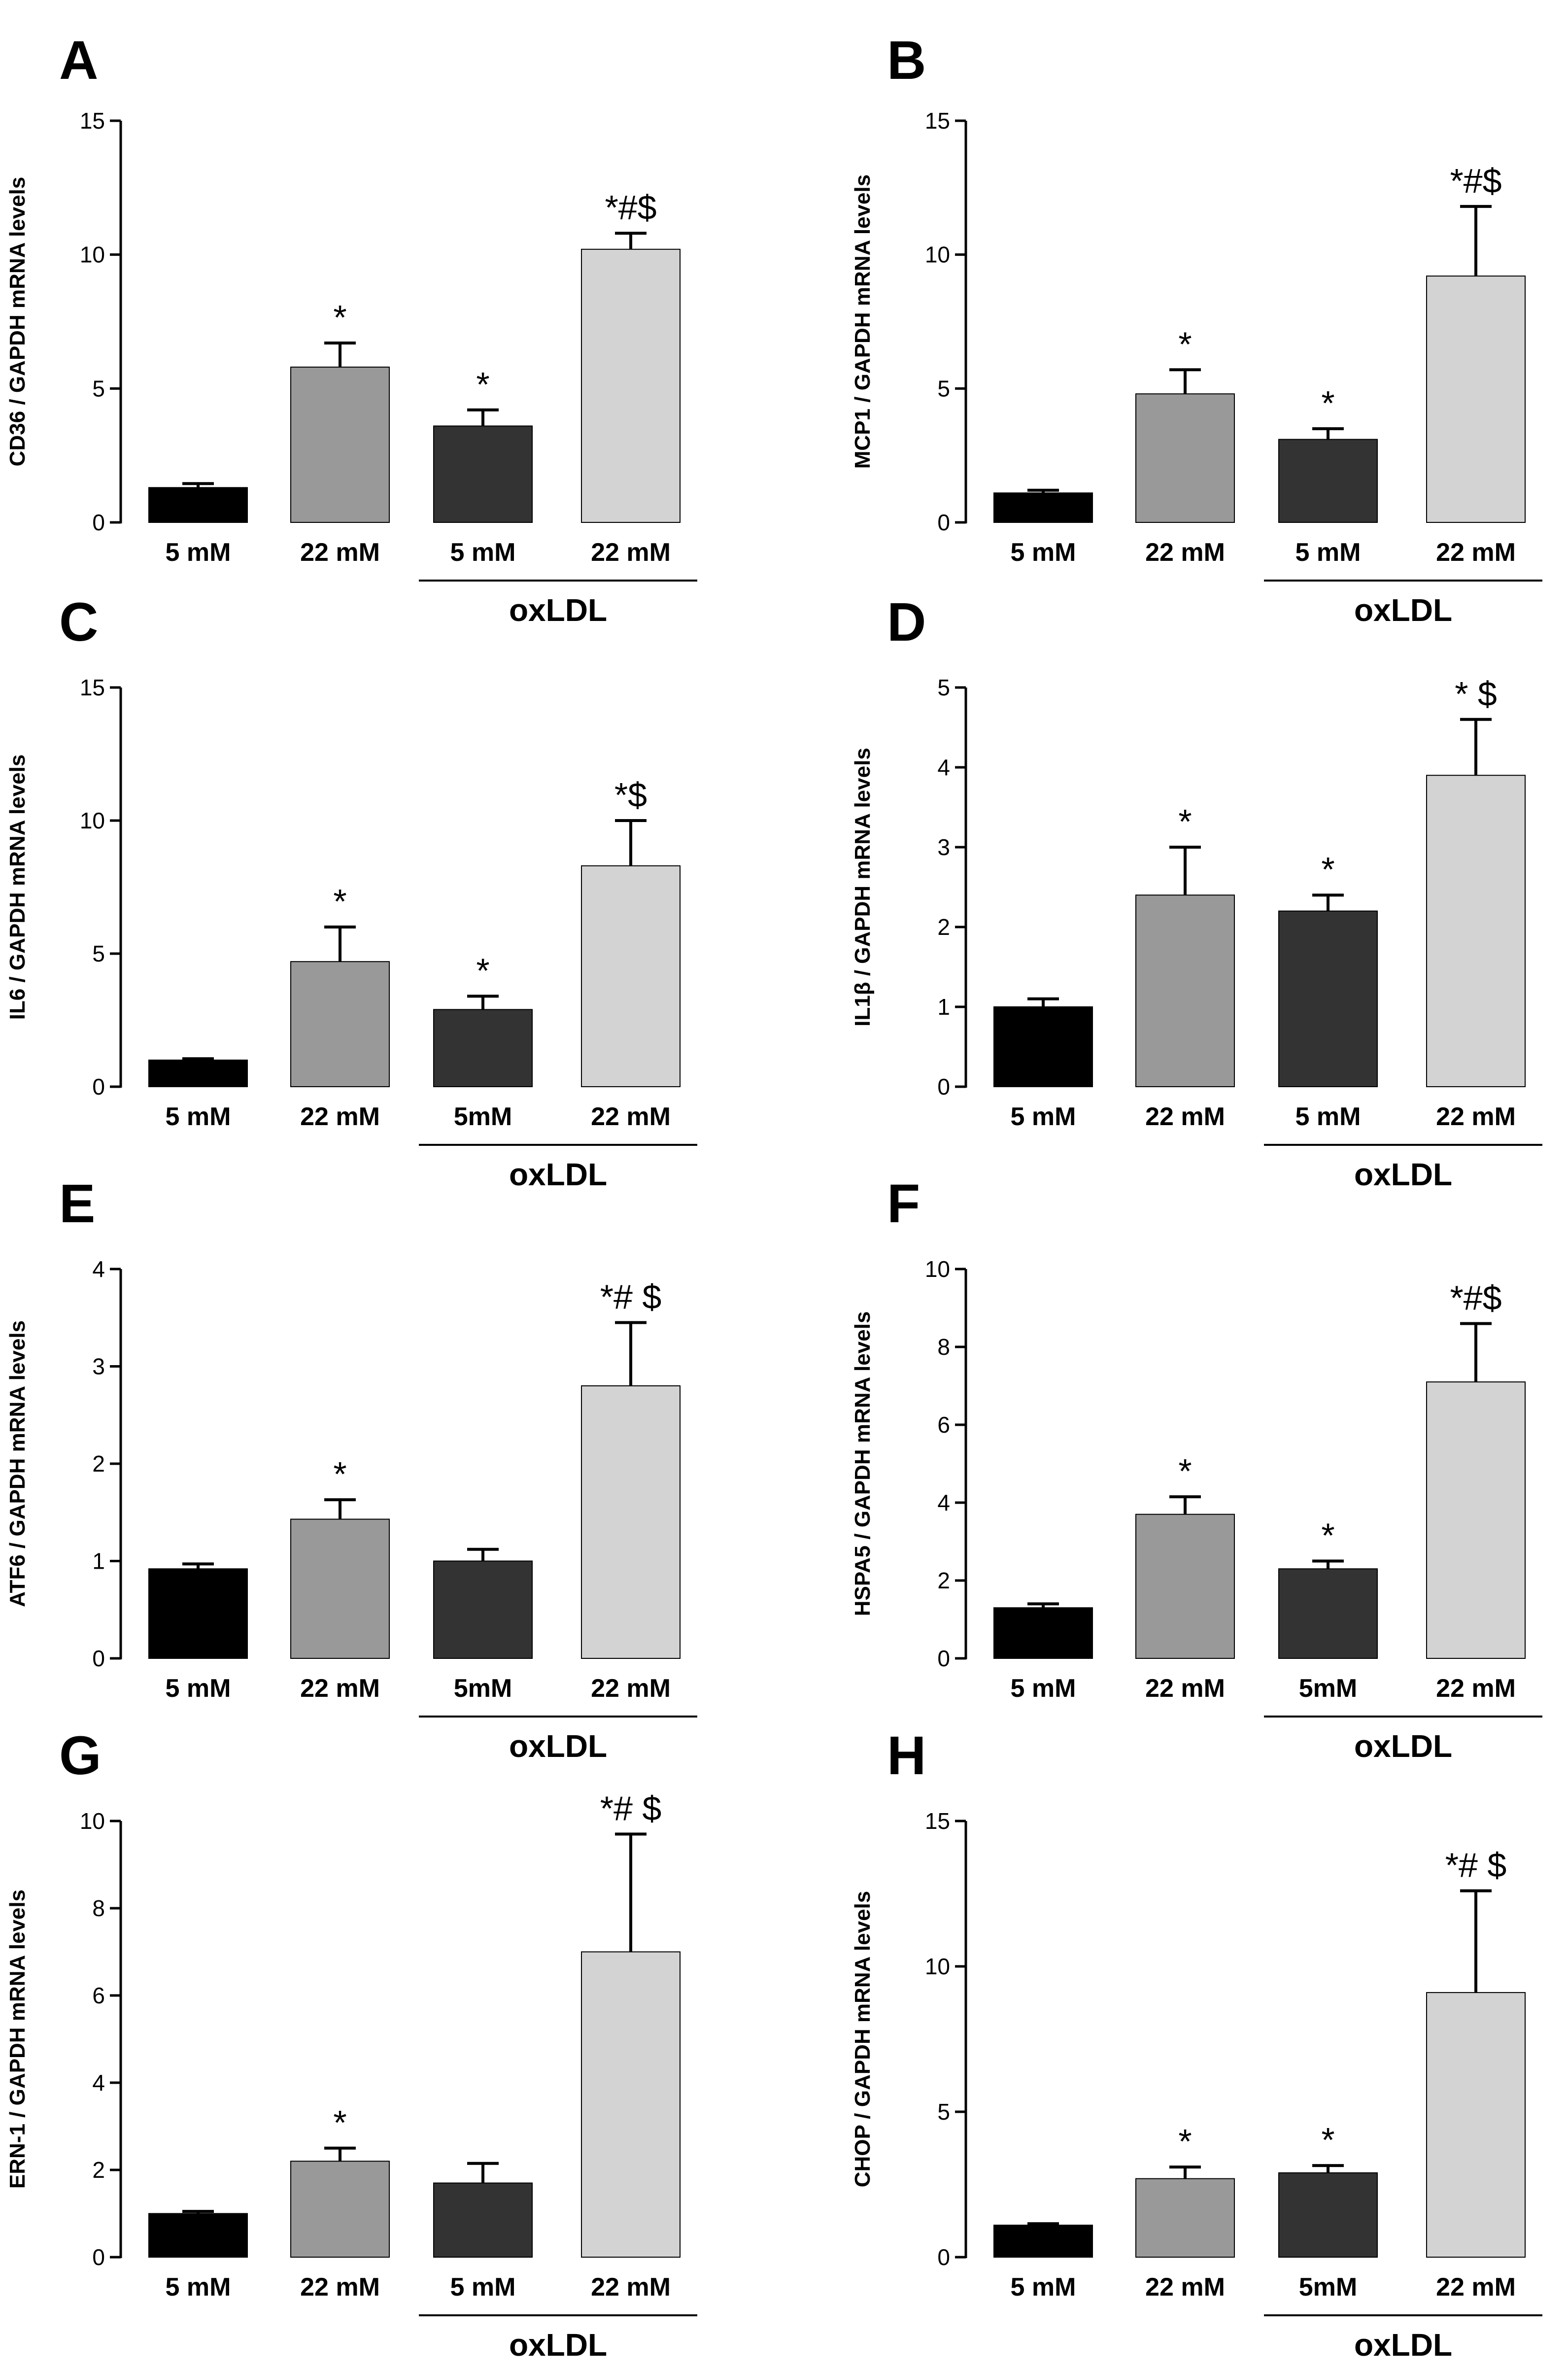 Image resolution: width=1568 pixels, height=2371 pixels. What do you see at coordinates (631, 1808) in the screenshot?
I see `significance-label: *# $` at bounding box center [631, 1808].